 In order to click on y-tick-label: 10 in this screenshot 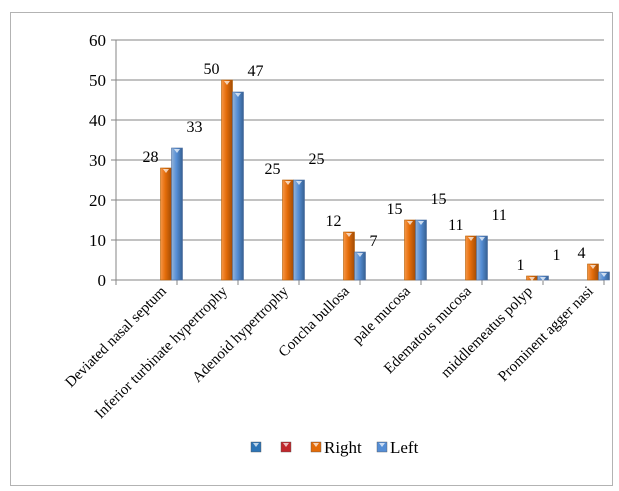, I will do `click(97, 240)`.